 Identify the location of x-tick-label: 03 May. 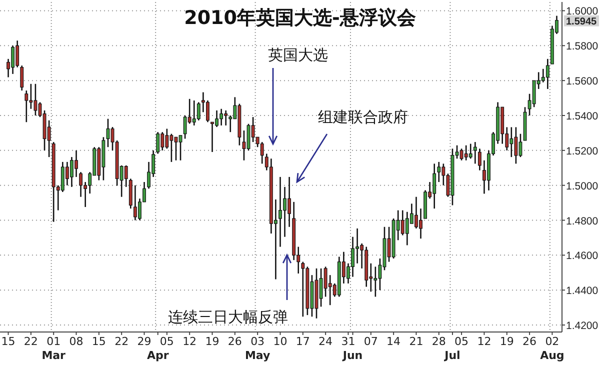
(257, 348).